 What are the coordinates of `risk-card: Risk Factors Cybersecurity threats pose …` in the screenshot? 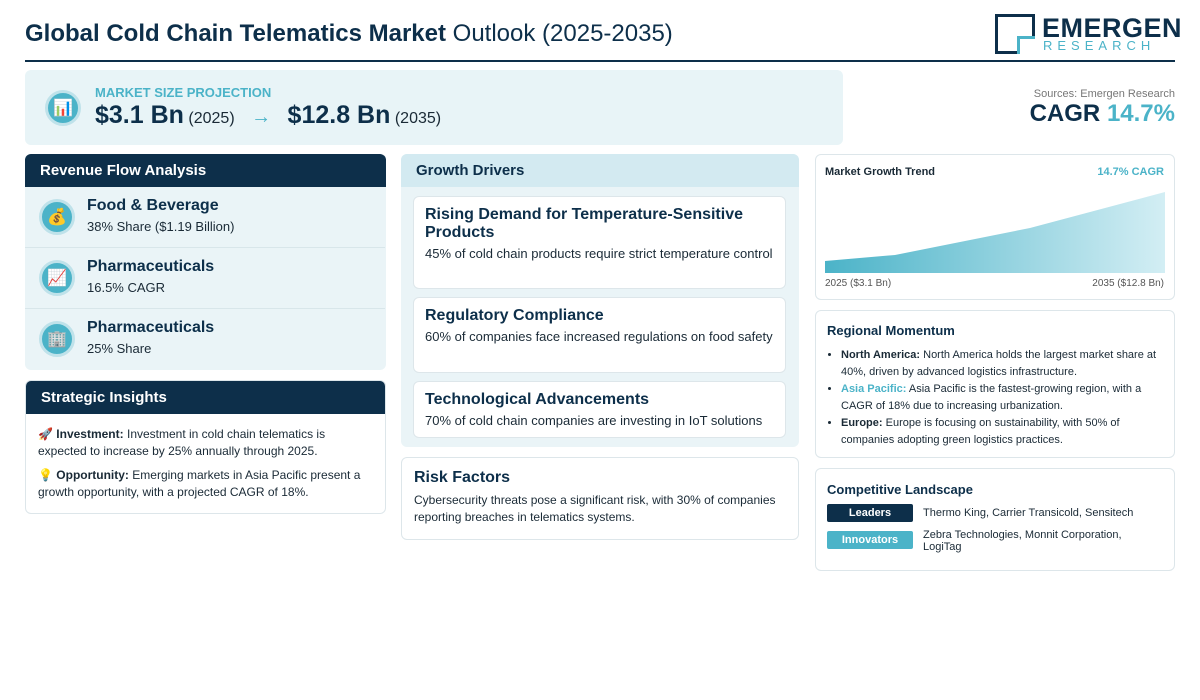 It's located at (600, 498).